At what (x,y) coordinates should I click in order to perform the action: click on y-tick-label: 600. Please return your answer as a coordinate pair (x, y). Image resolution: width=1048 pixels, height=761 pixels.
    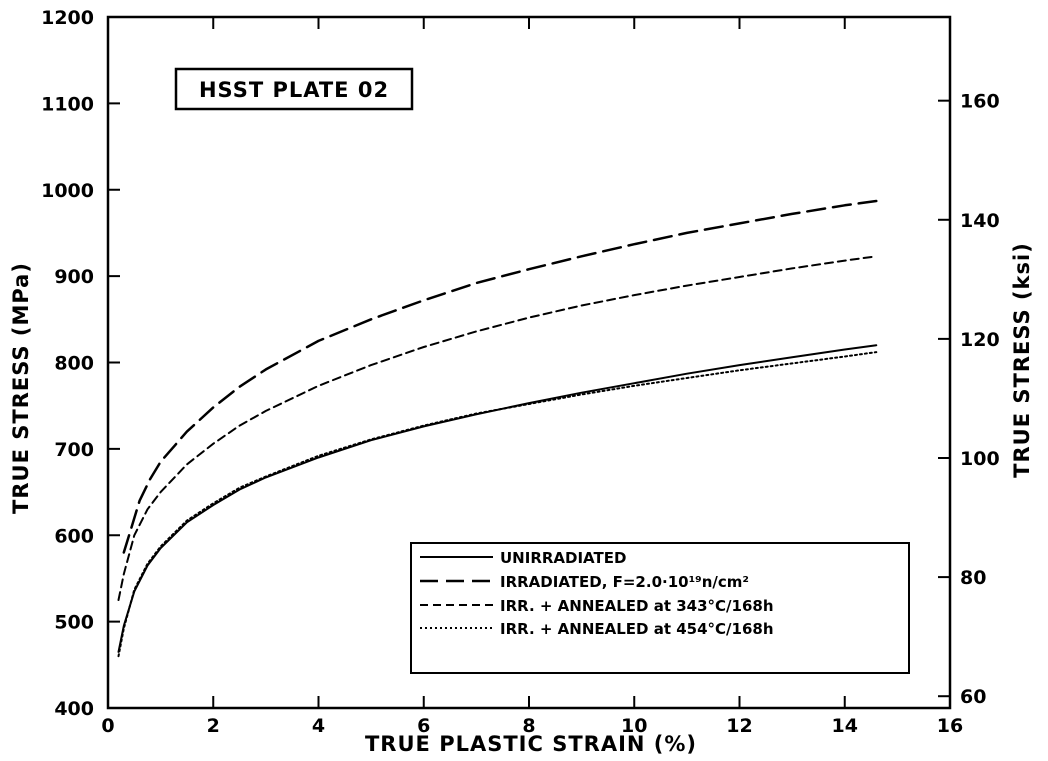
    Looking at the image, I should click on (74, 536).